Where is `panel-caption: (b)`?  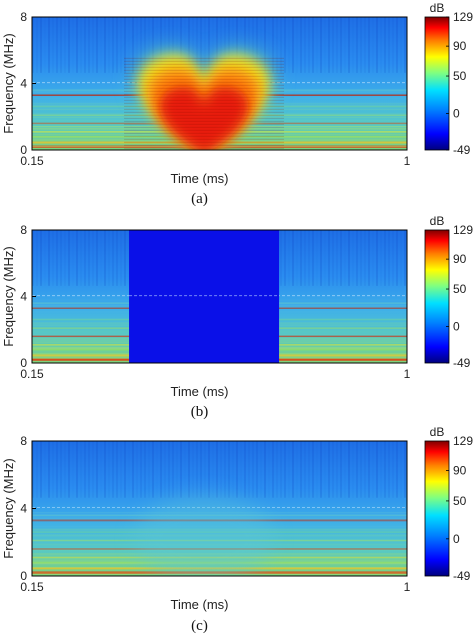
panel-caption: (b) is located at coordinates (200, 412).